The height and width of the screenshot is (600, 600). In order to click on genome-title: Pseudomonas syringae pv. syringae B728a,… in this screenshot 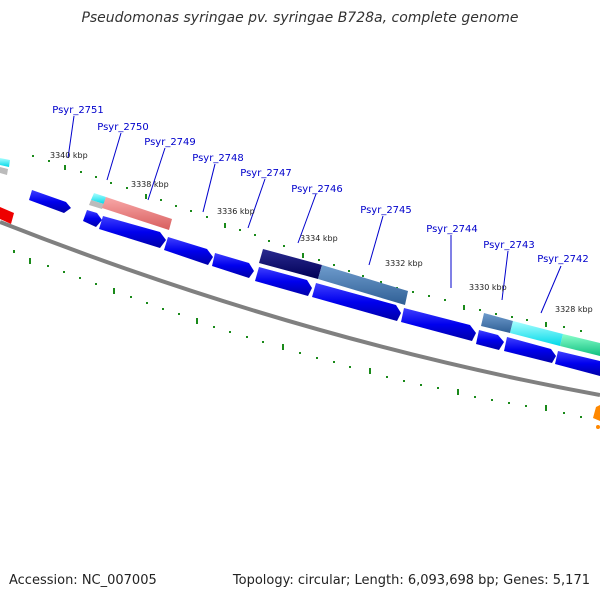, I will do `click(300, 18)`.